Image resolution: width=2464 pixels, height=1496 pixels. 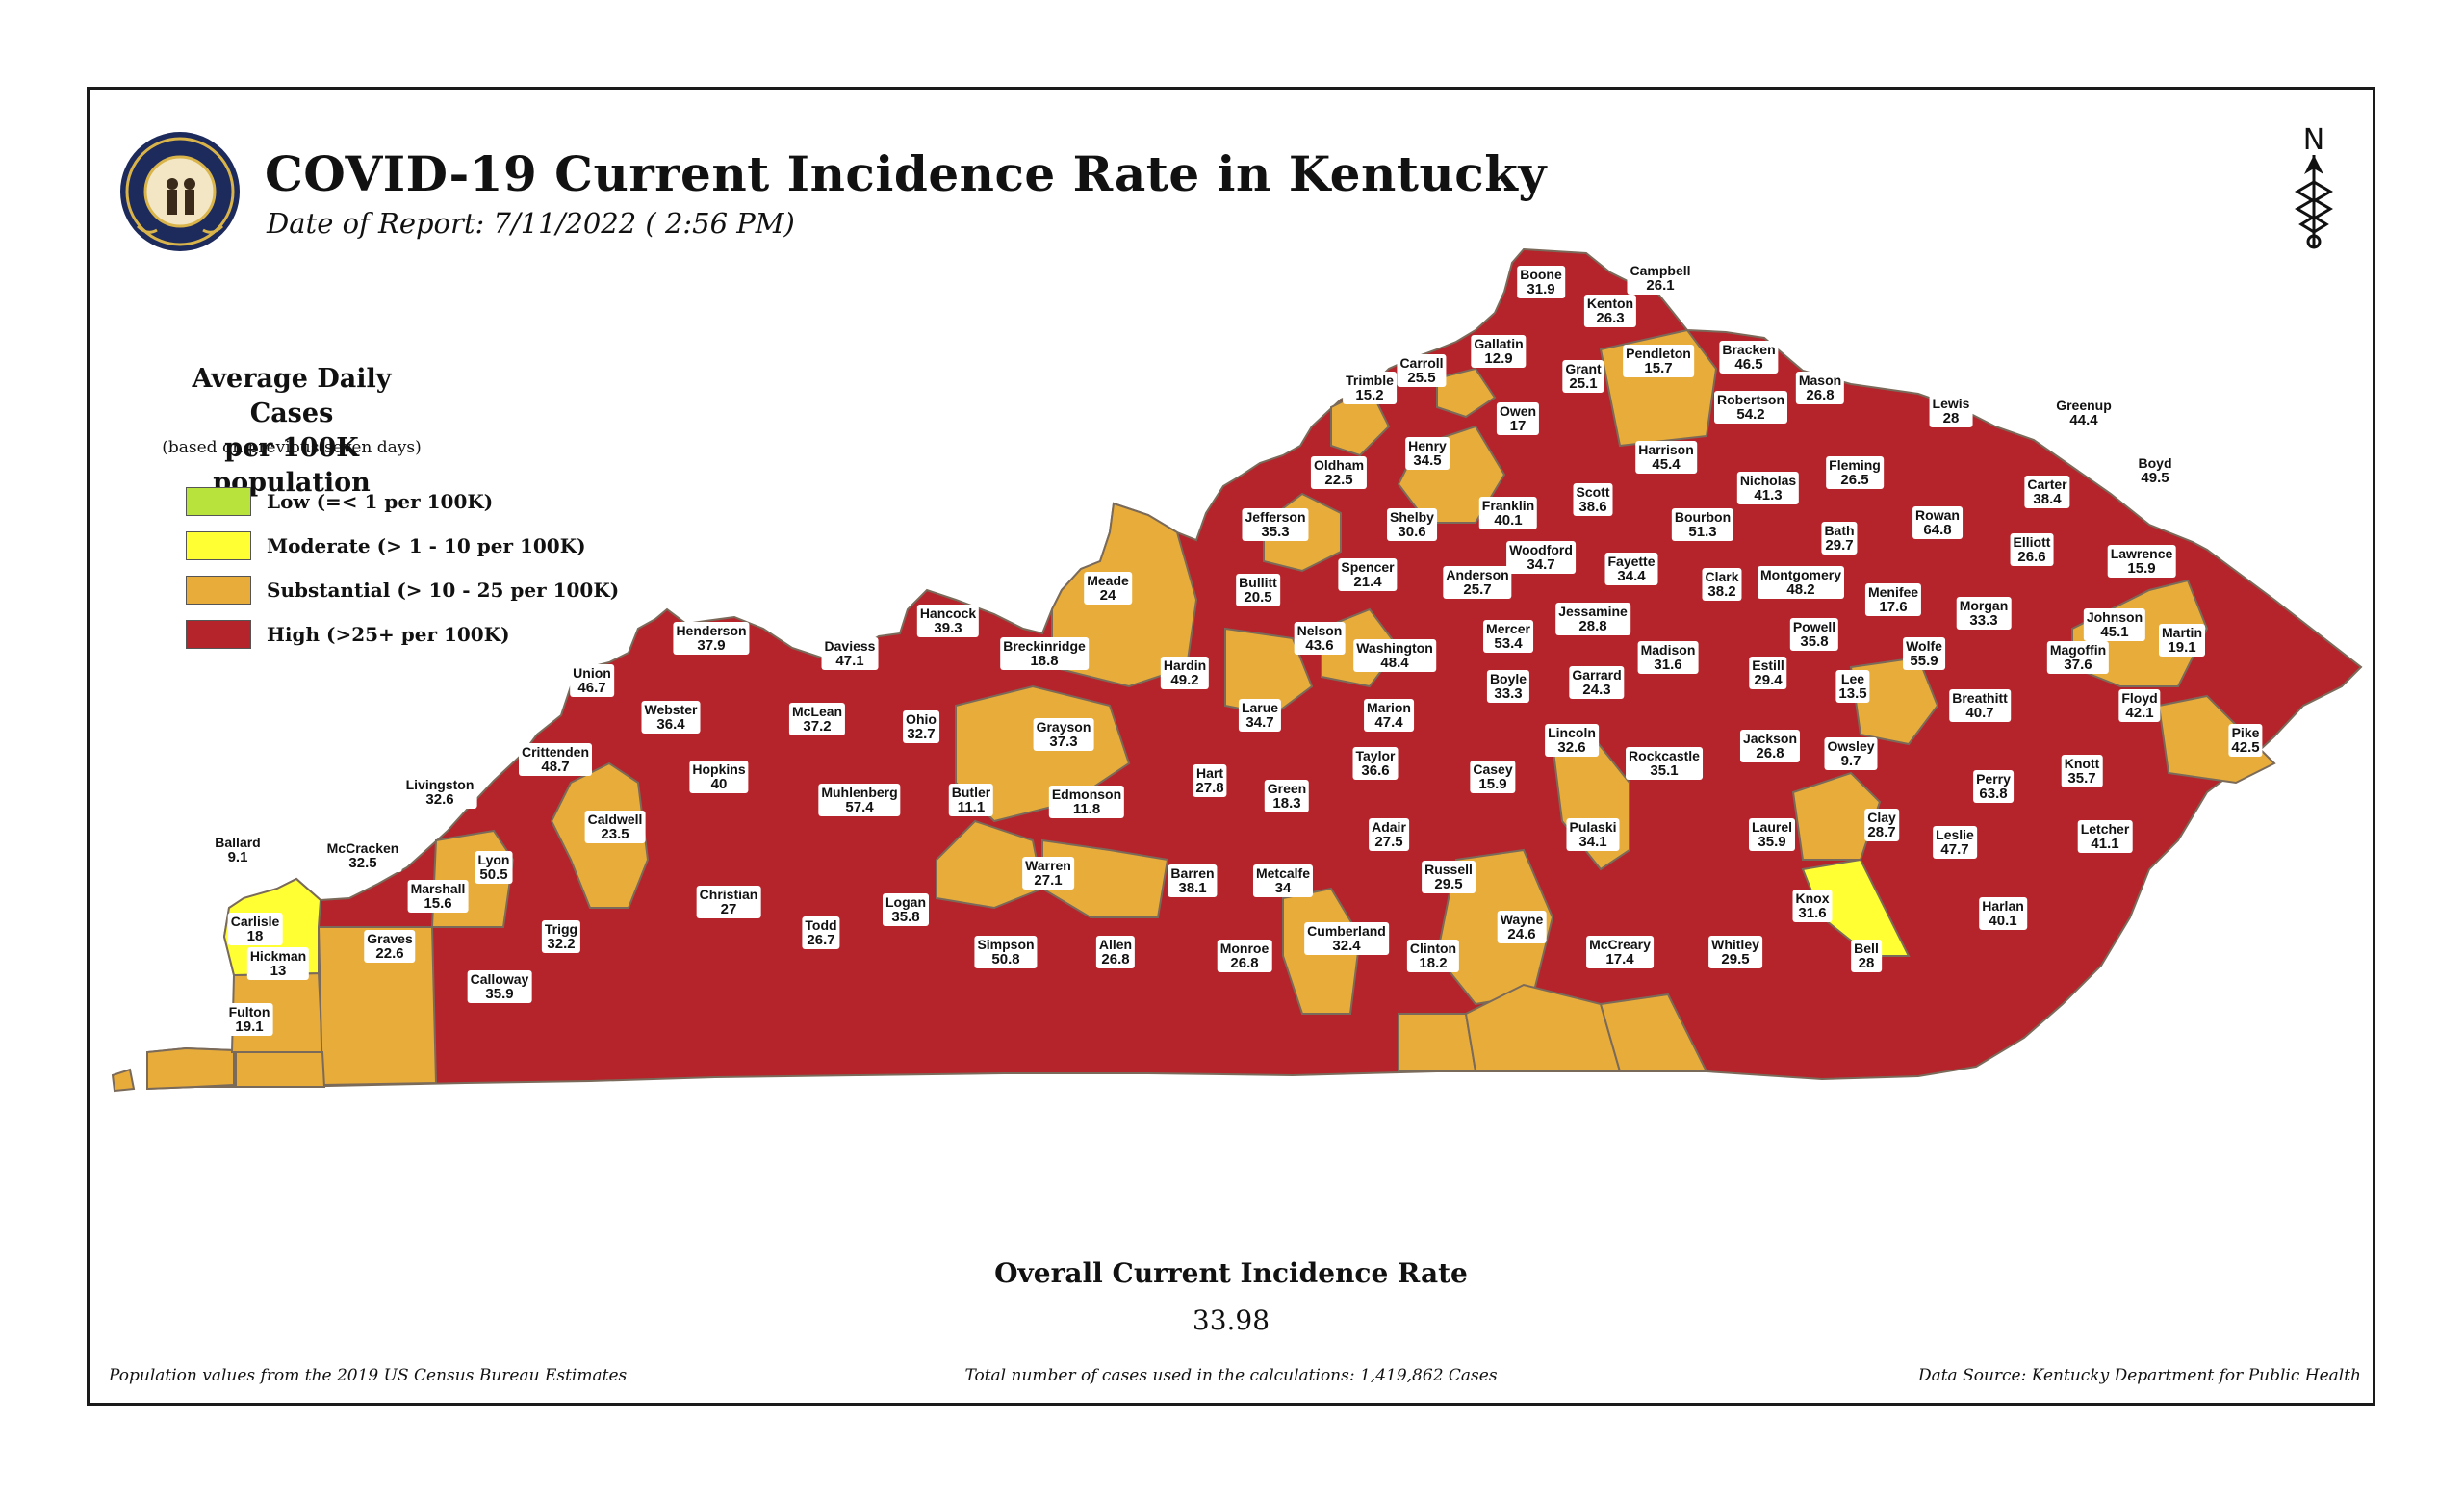 I want to click on county-rate: 41.1, so click(x=2105, y=844).